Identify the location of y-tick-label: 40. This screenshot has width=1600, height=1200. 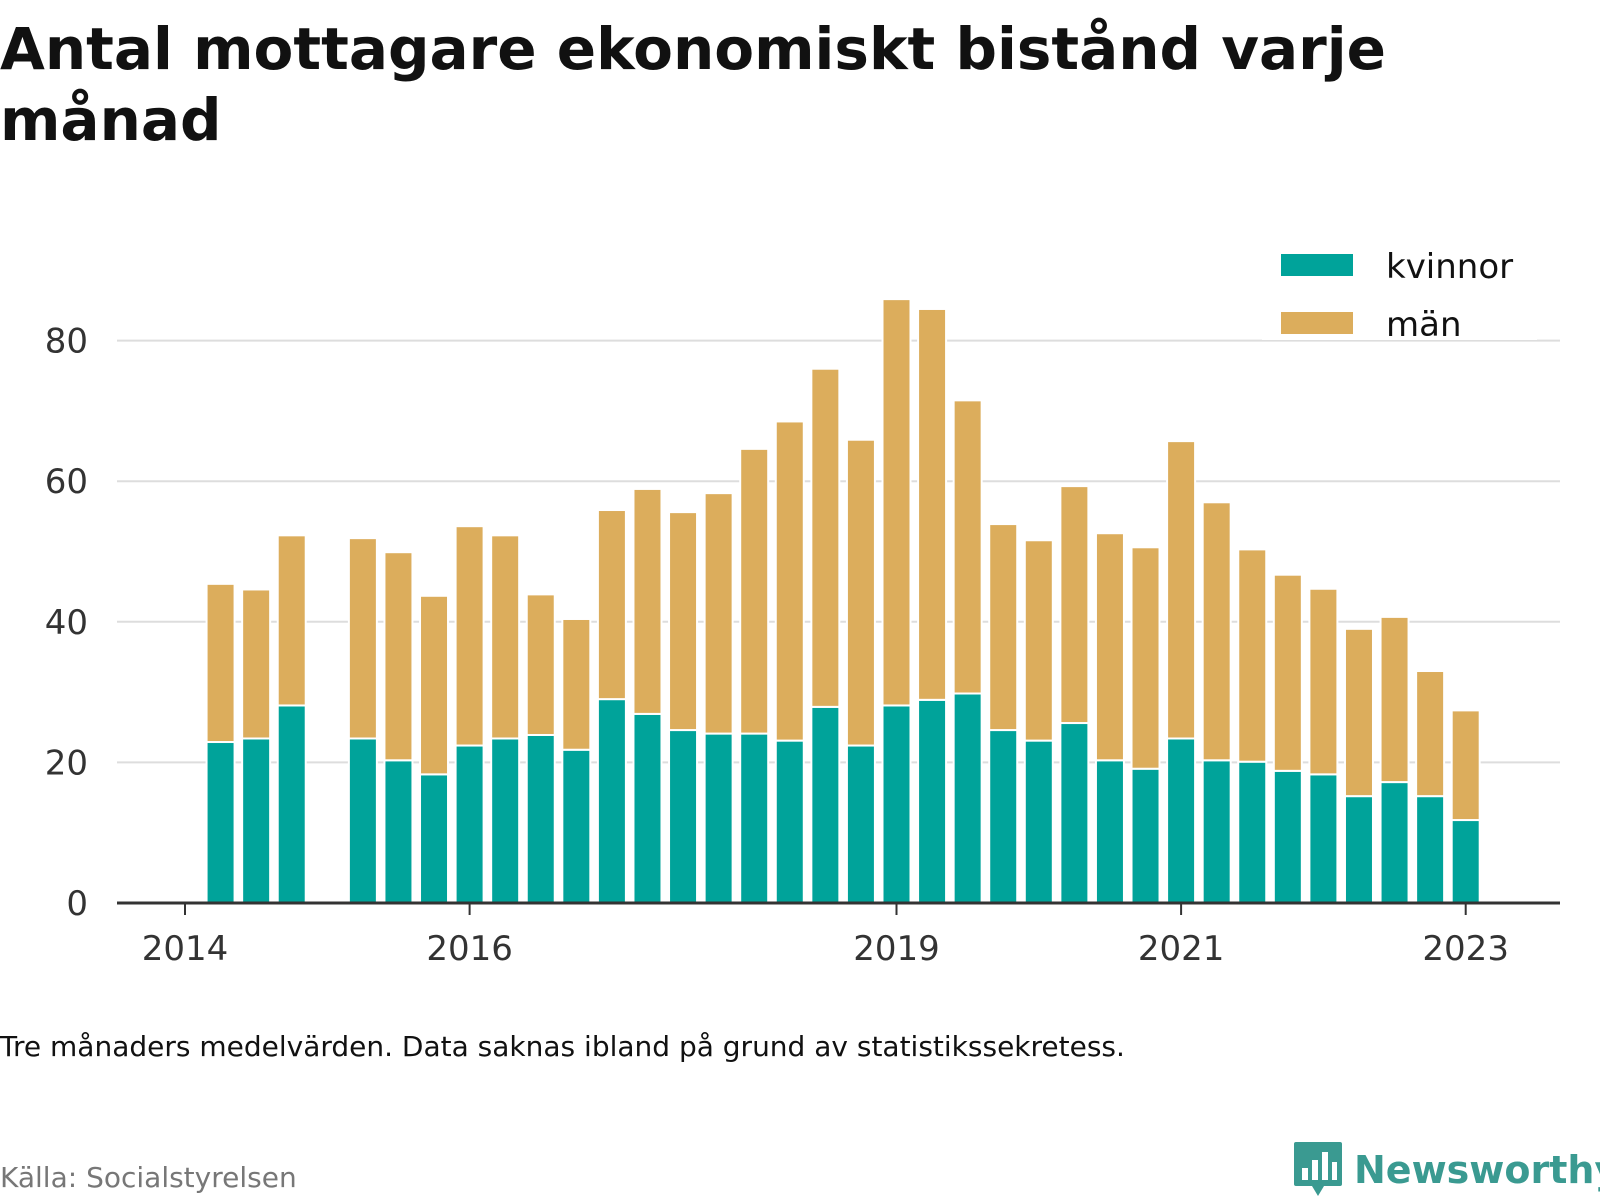
(66, 623).